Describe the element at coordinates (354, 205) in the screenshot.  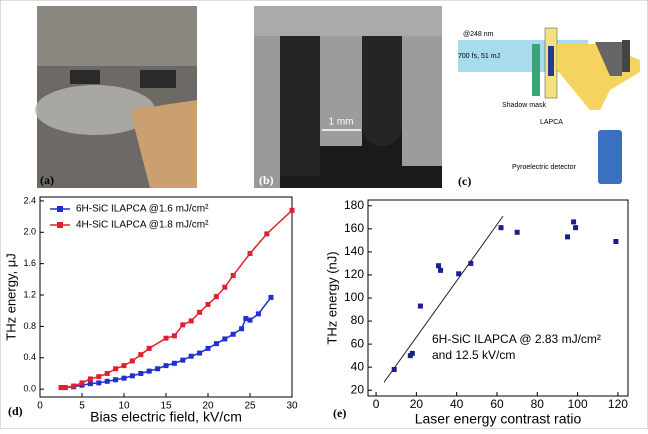
I see `y-tick-label: 180` at that location.